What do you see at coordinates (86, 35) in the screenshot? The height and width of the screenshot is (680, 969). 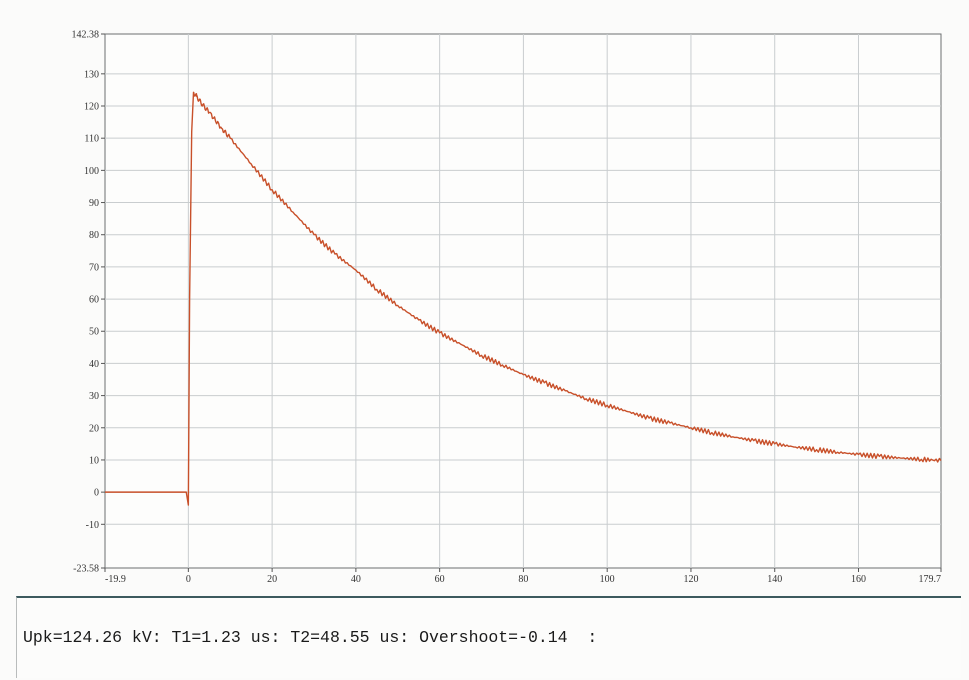 I see `y-tick-label: 142.38` at bounding box center [86, 35].